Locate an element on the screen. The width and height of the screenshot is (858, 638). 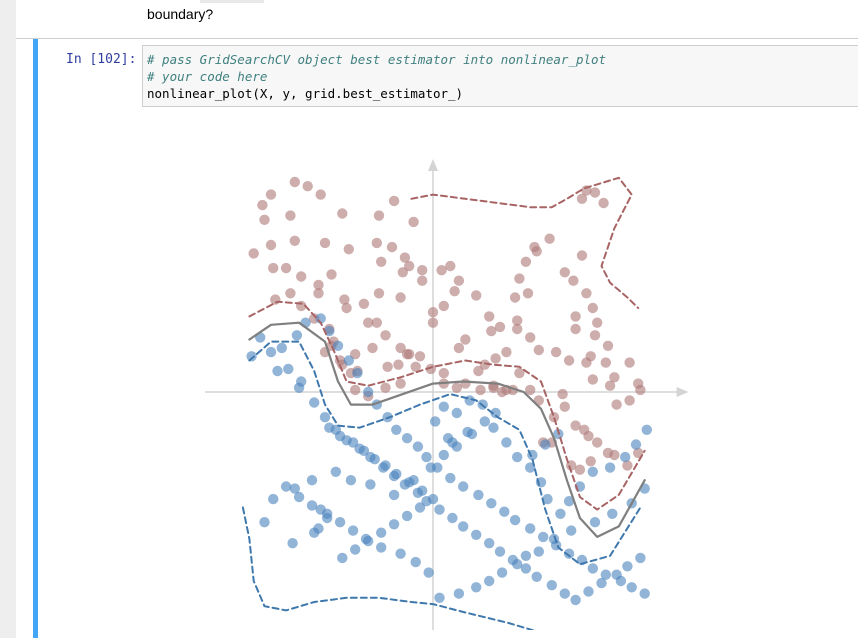
code-line-2: # your code here is located at coordinates (207, 76).